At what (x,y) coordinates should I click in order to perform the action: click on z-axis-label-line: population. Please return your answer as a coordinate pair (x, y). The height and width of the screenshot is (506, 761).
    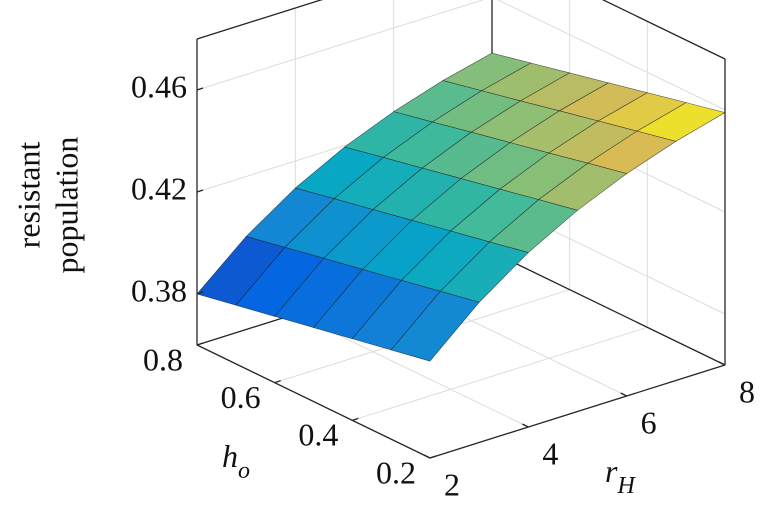
    Looking at the image, I should click on (66, 205).